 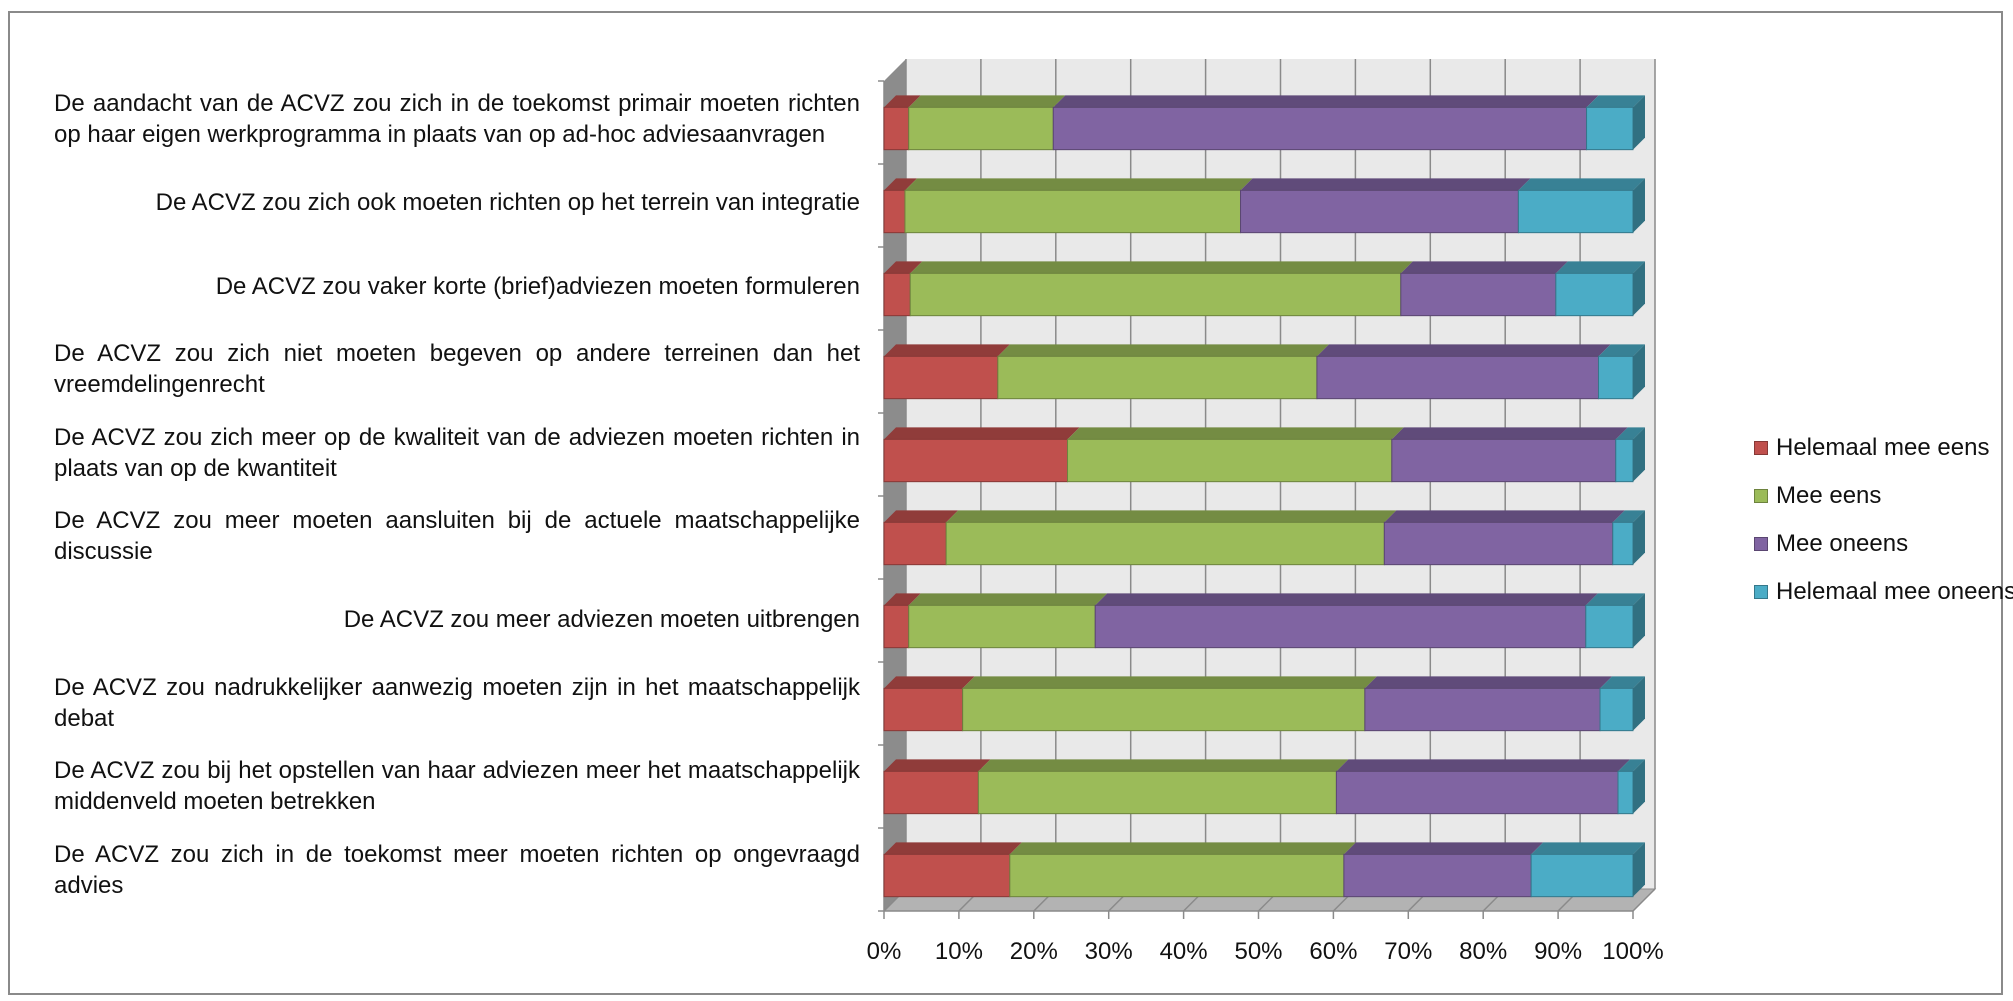 What do you see at coordinates (1558, 951) in the screenshot?
I see `x-tick-label: 90%` at bounding box center [1558, 951].